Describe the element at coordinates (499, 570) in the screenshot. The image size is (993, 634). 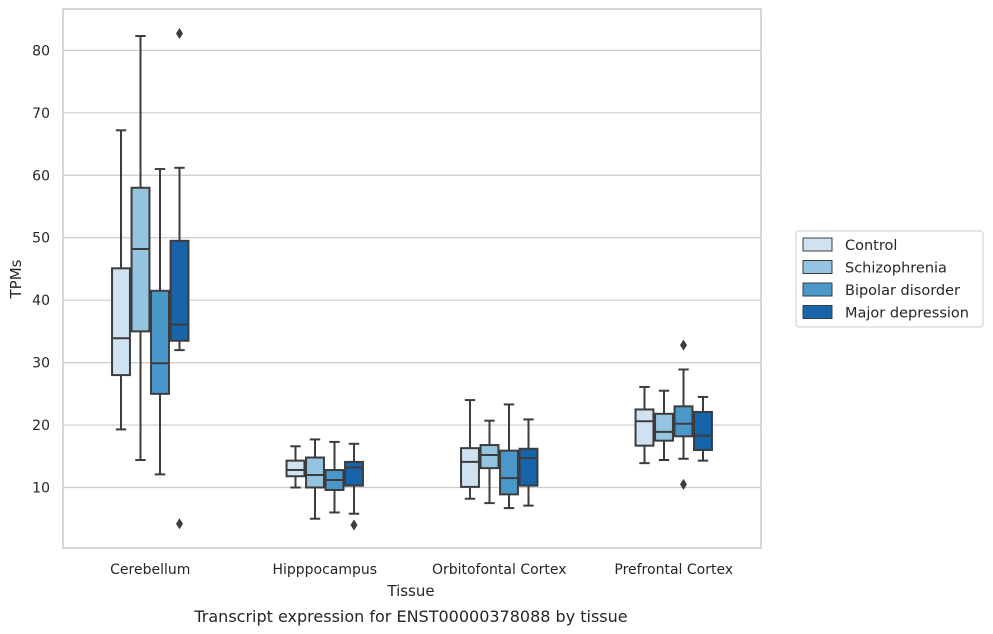
I see `x-tick-label: Orbitofontal Cortex` at that location.